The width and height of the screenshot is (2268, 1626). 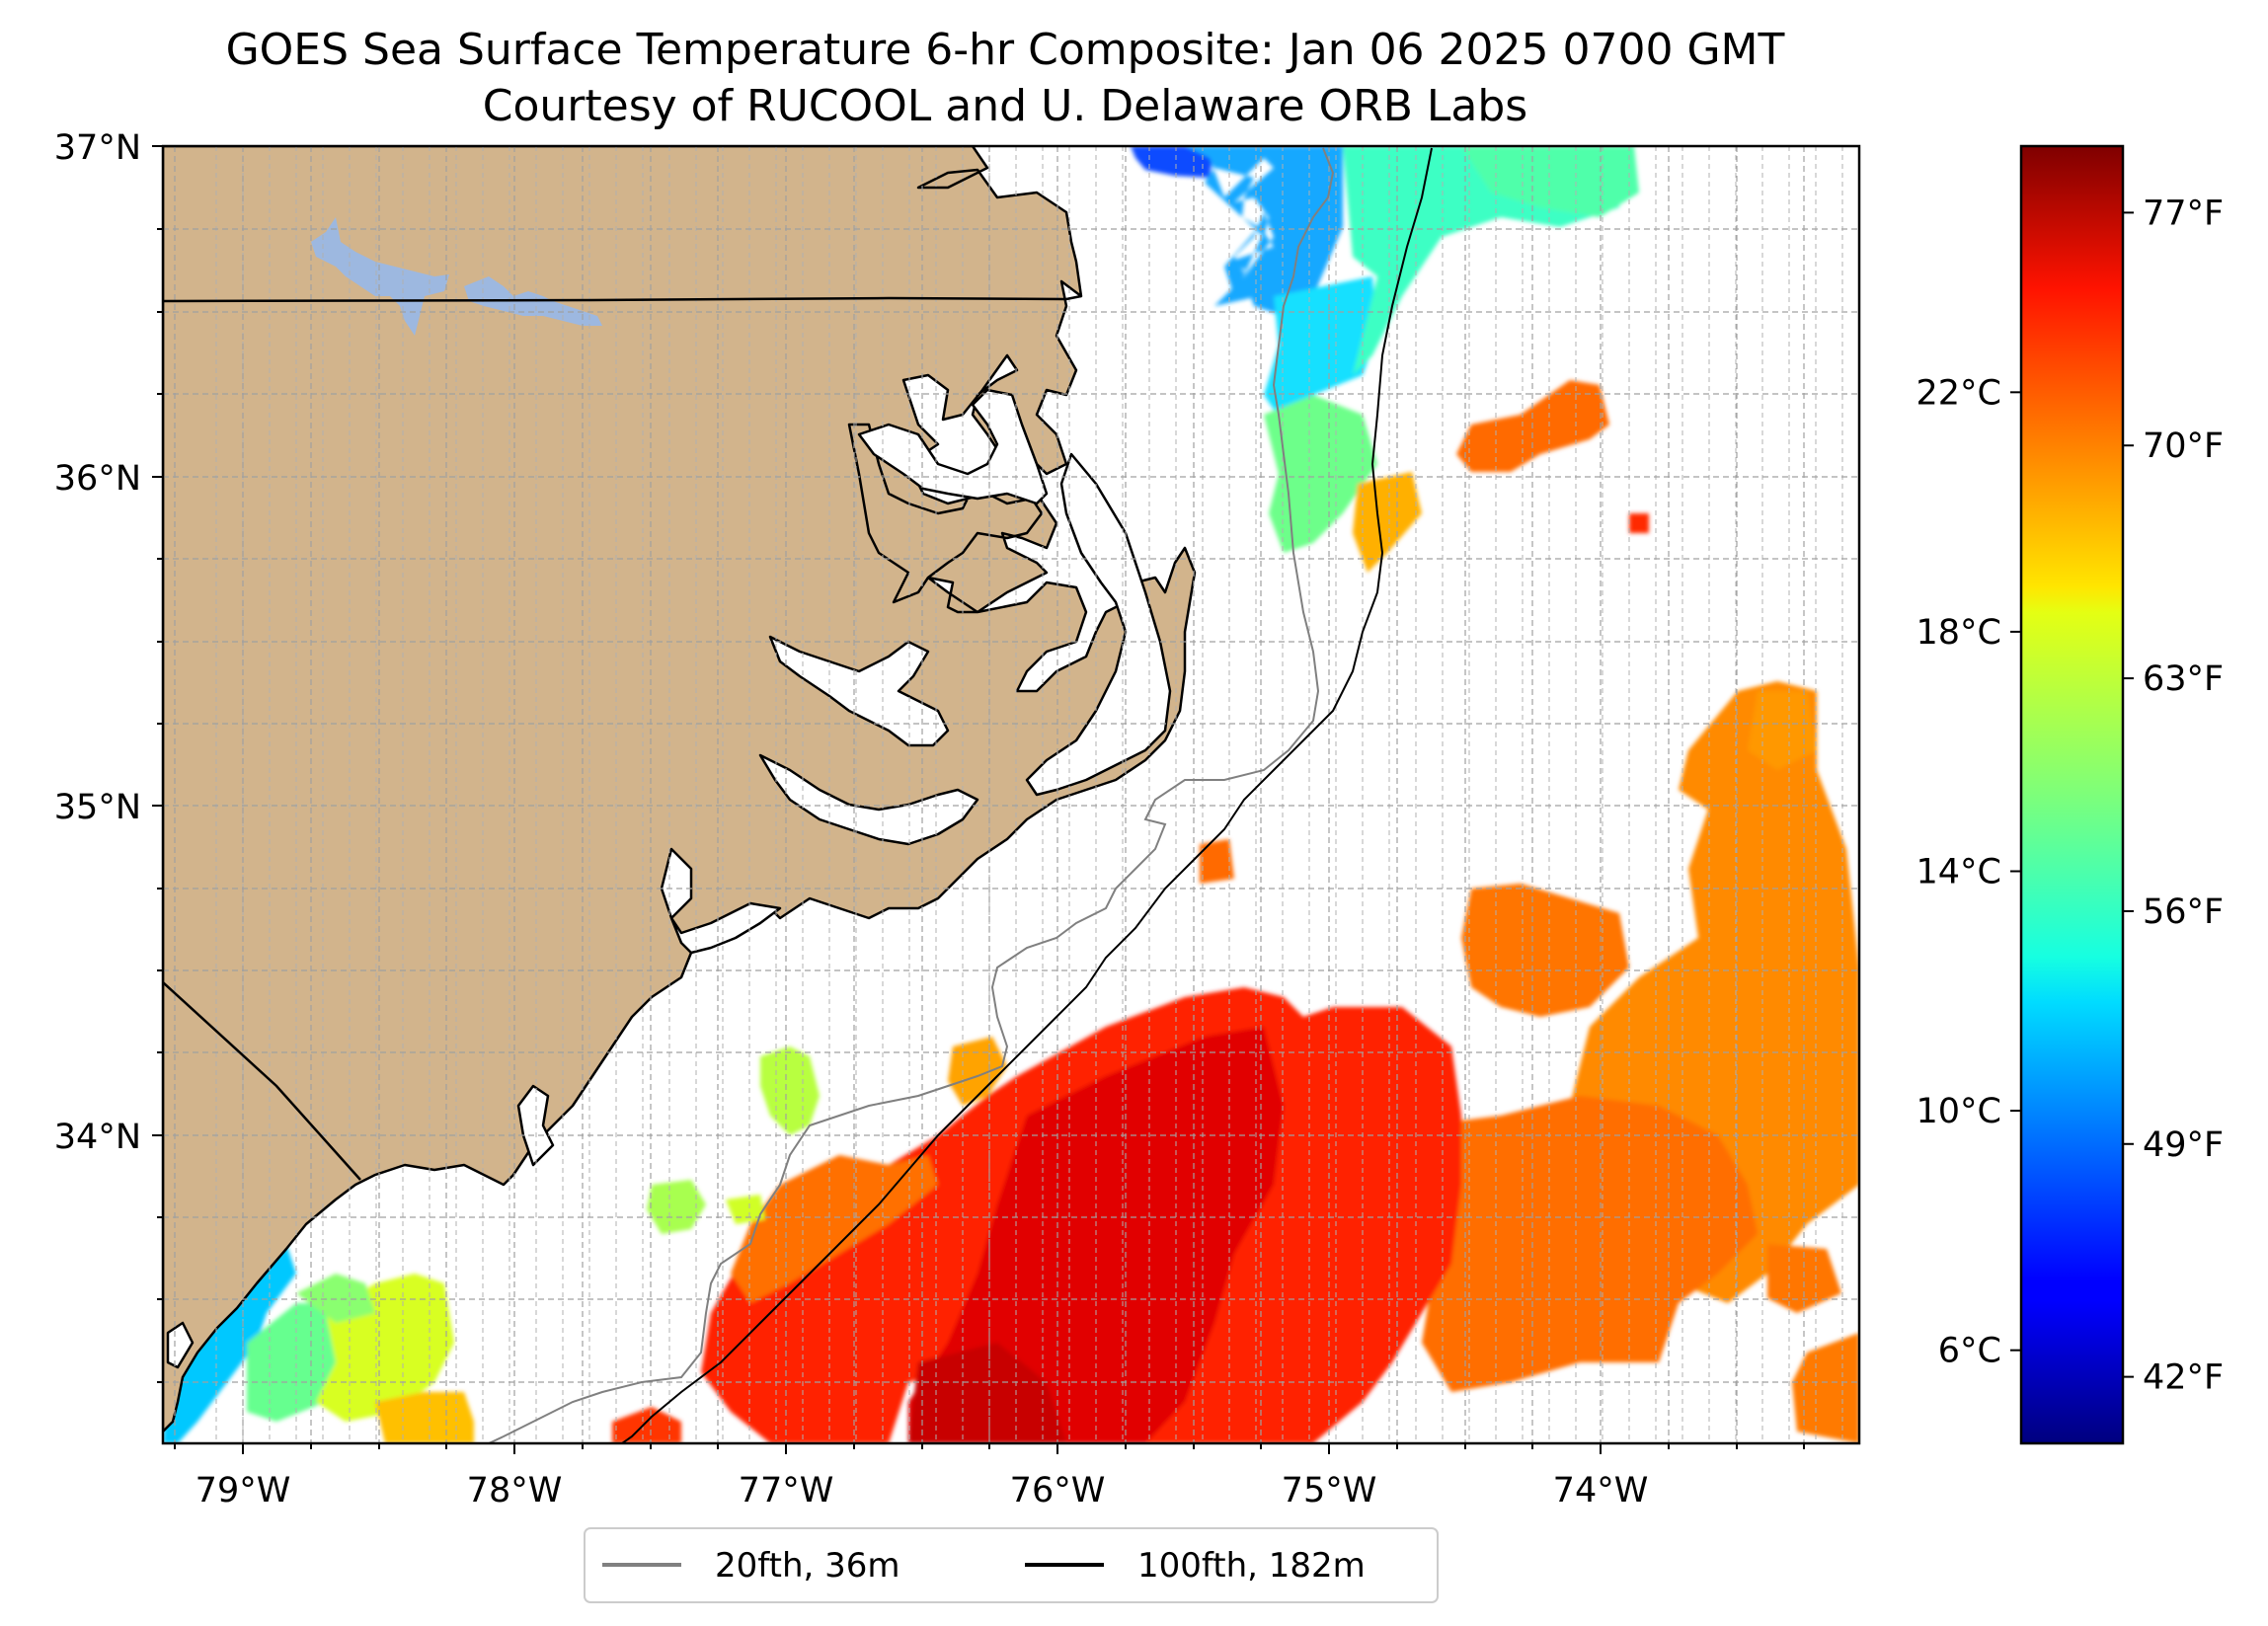 I want to click on lower-river, so click(x=721, y=901).